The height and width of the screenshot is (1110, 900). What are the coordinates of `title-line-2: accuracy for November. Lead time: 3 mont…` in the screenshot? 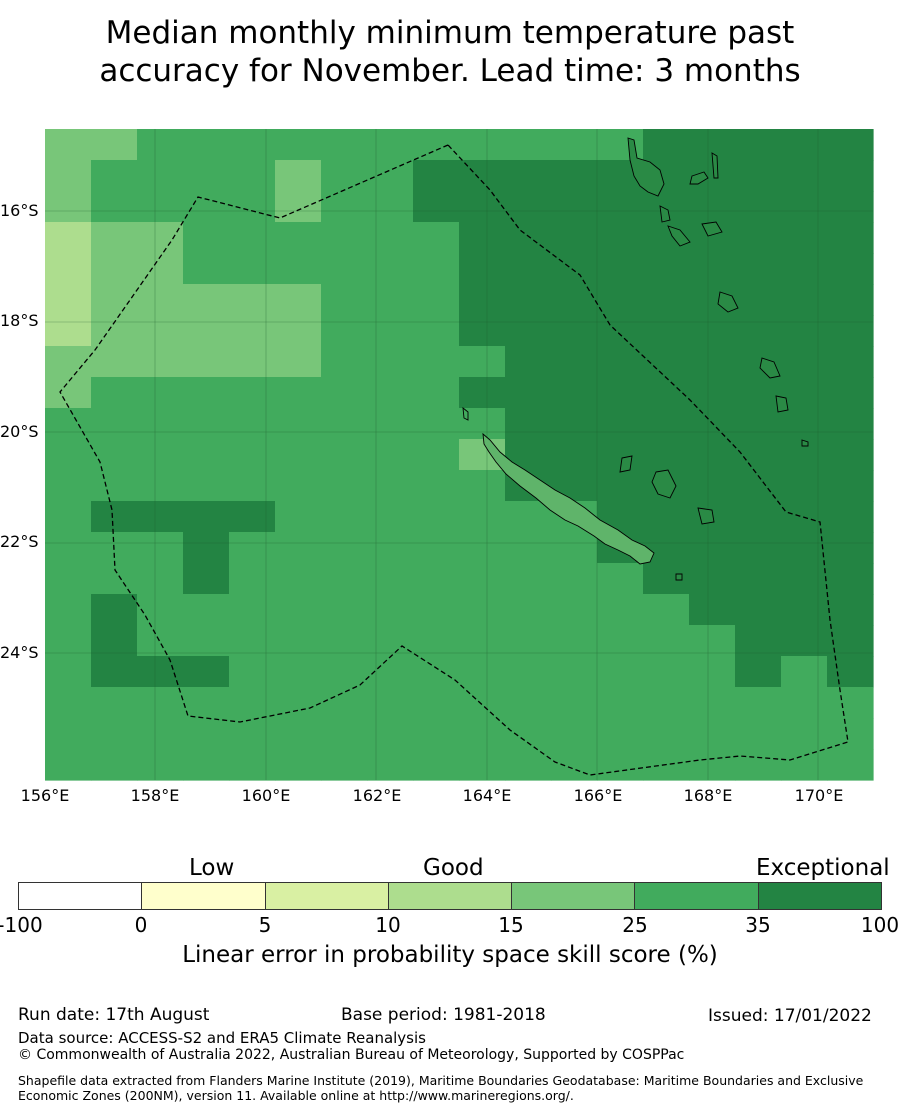 It's located at (450, 71).